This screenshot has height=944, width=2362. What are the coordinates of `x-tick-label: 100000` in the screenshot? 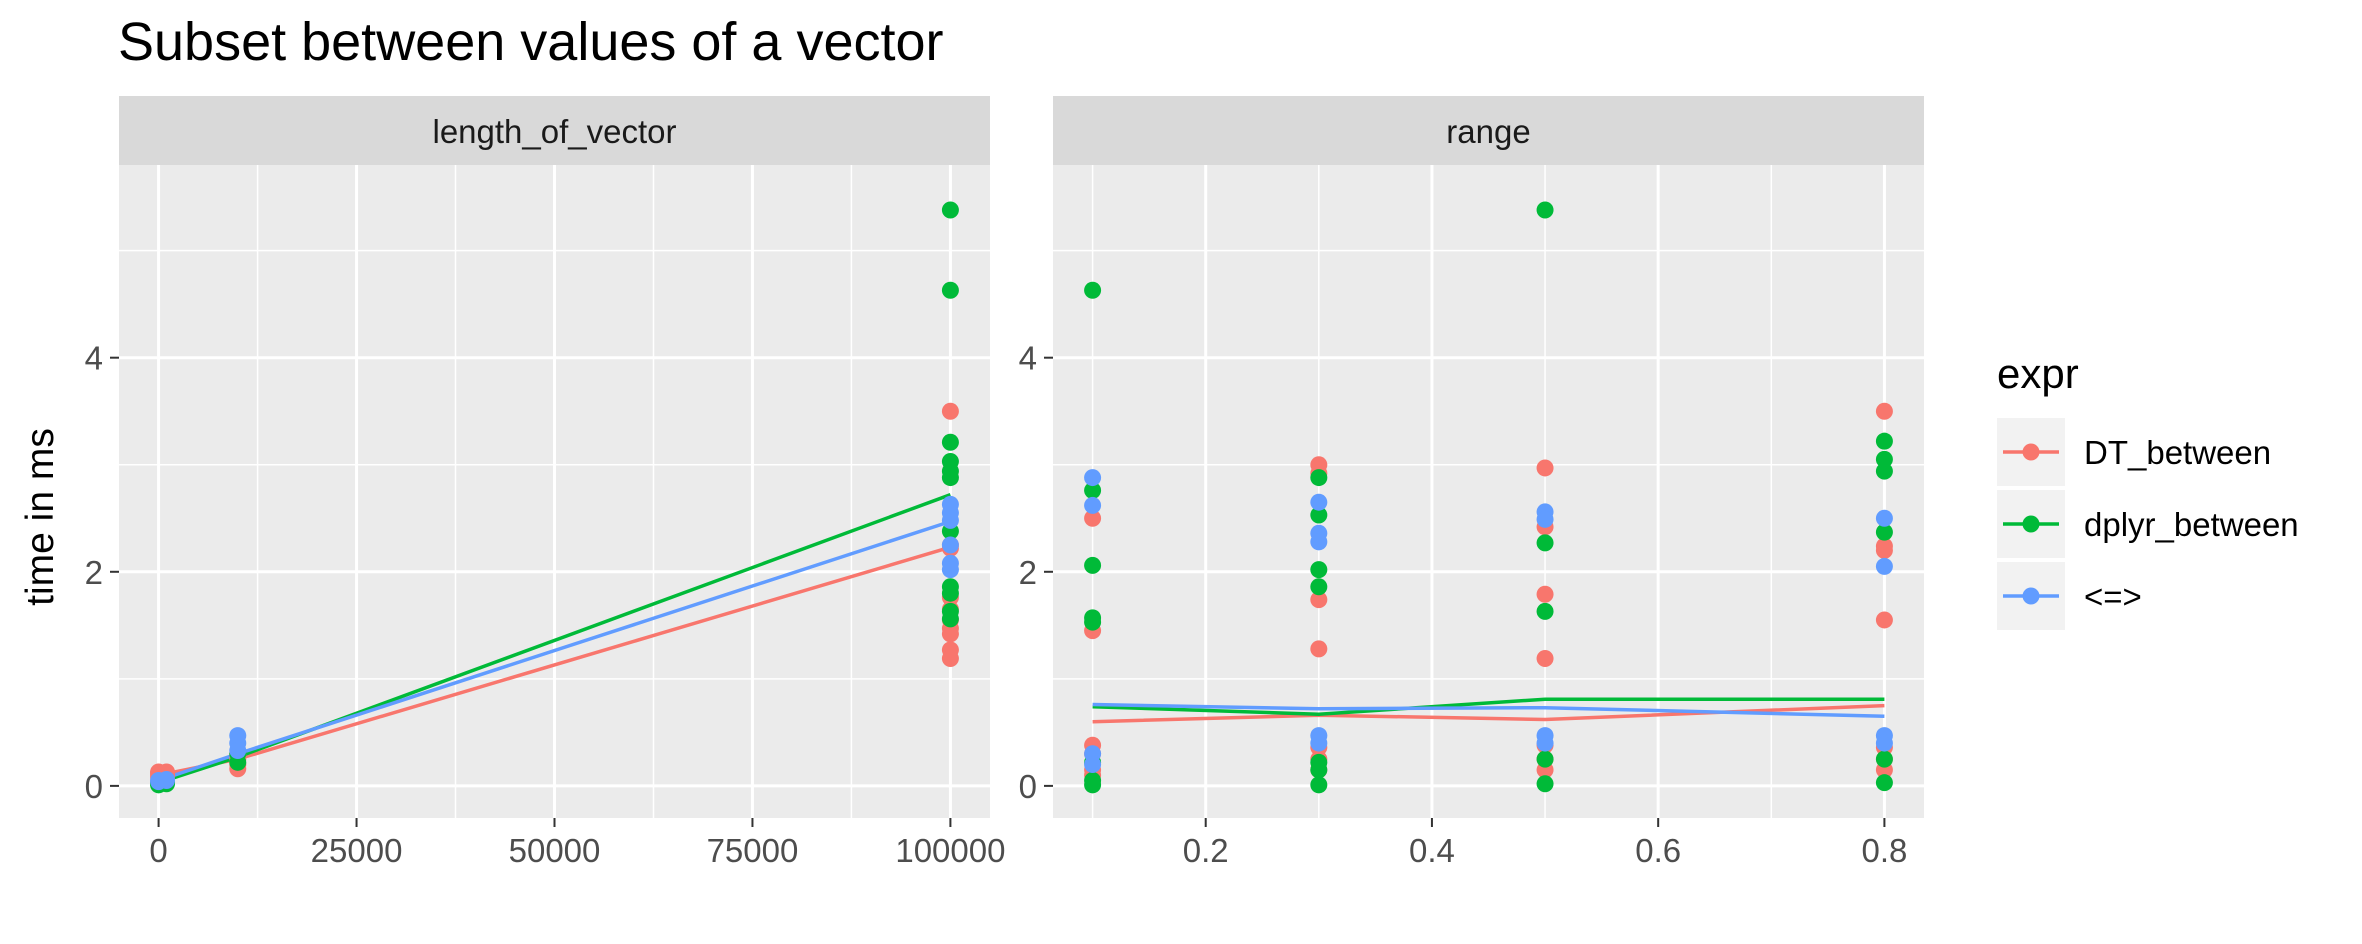 It's located at (950, 850).